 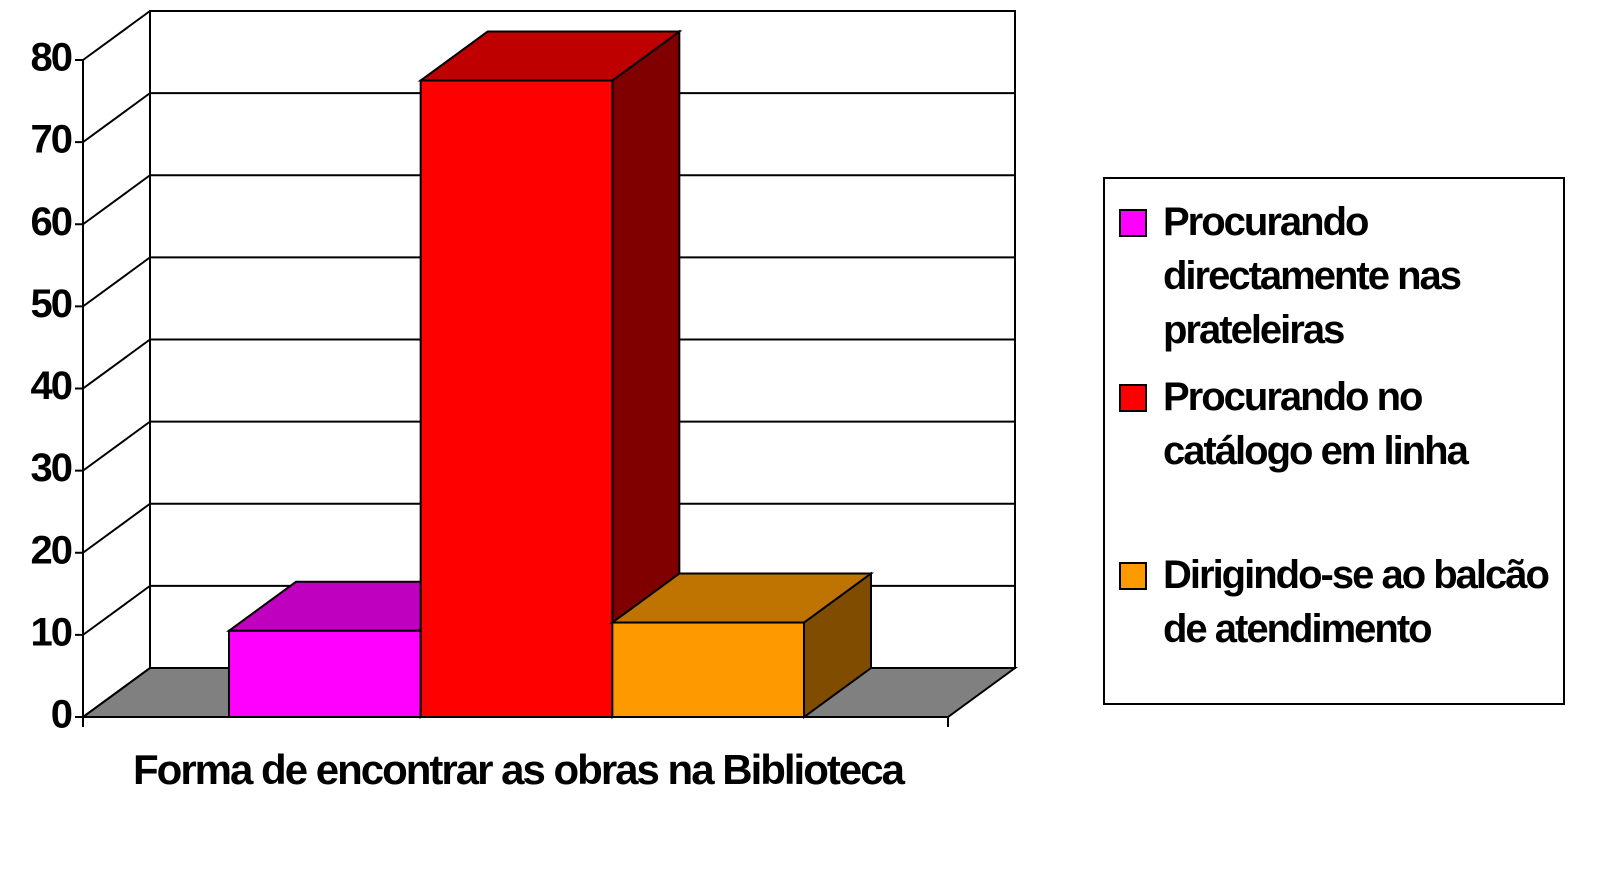 What do you see at coordinates (51, 632) in the screenshot?
I see `y-tick-label: 10` at bounding box center [51, 632].